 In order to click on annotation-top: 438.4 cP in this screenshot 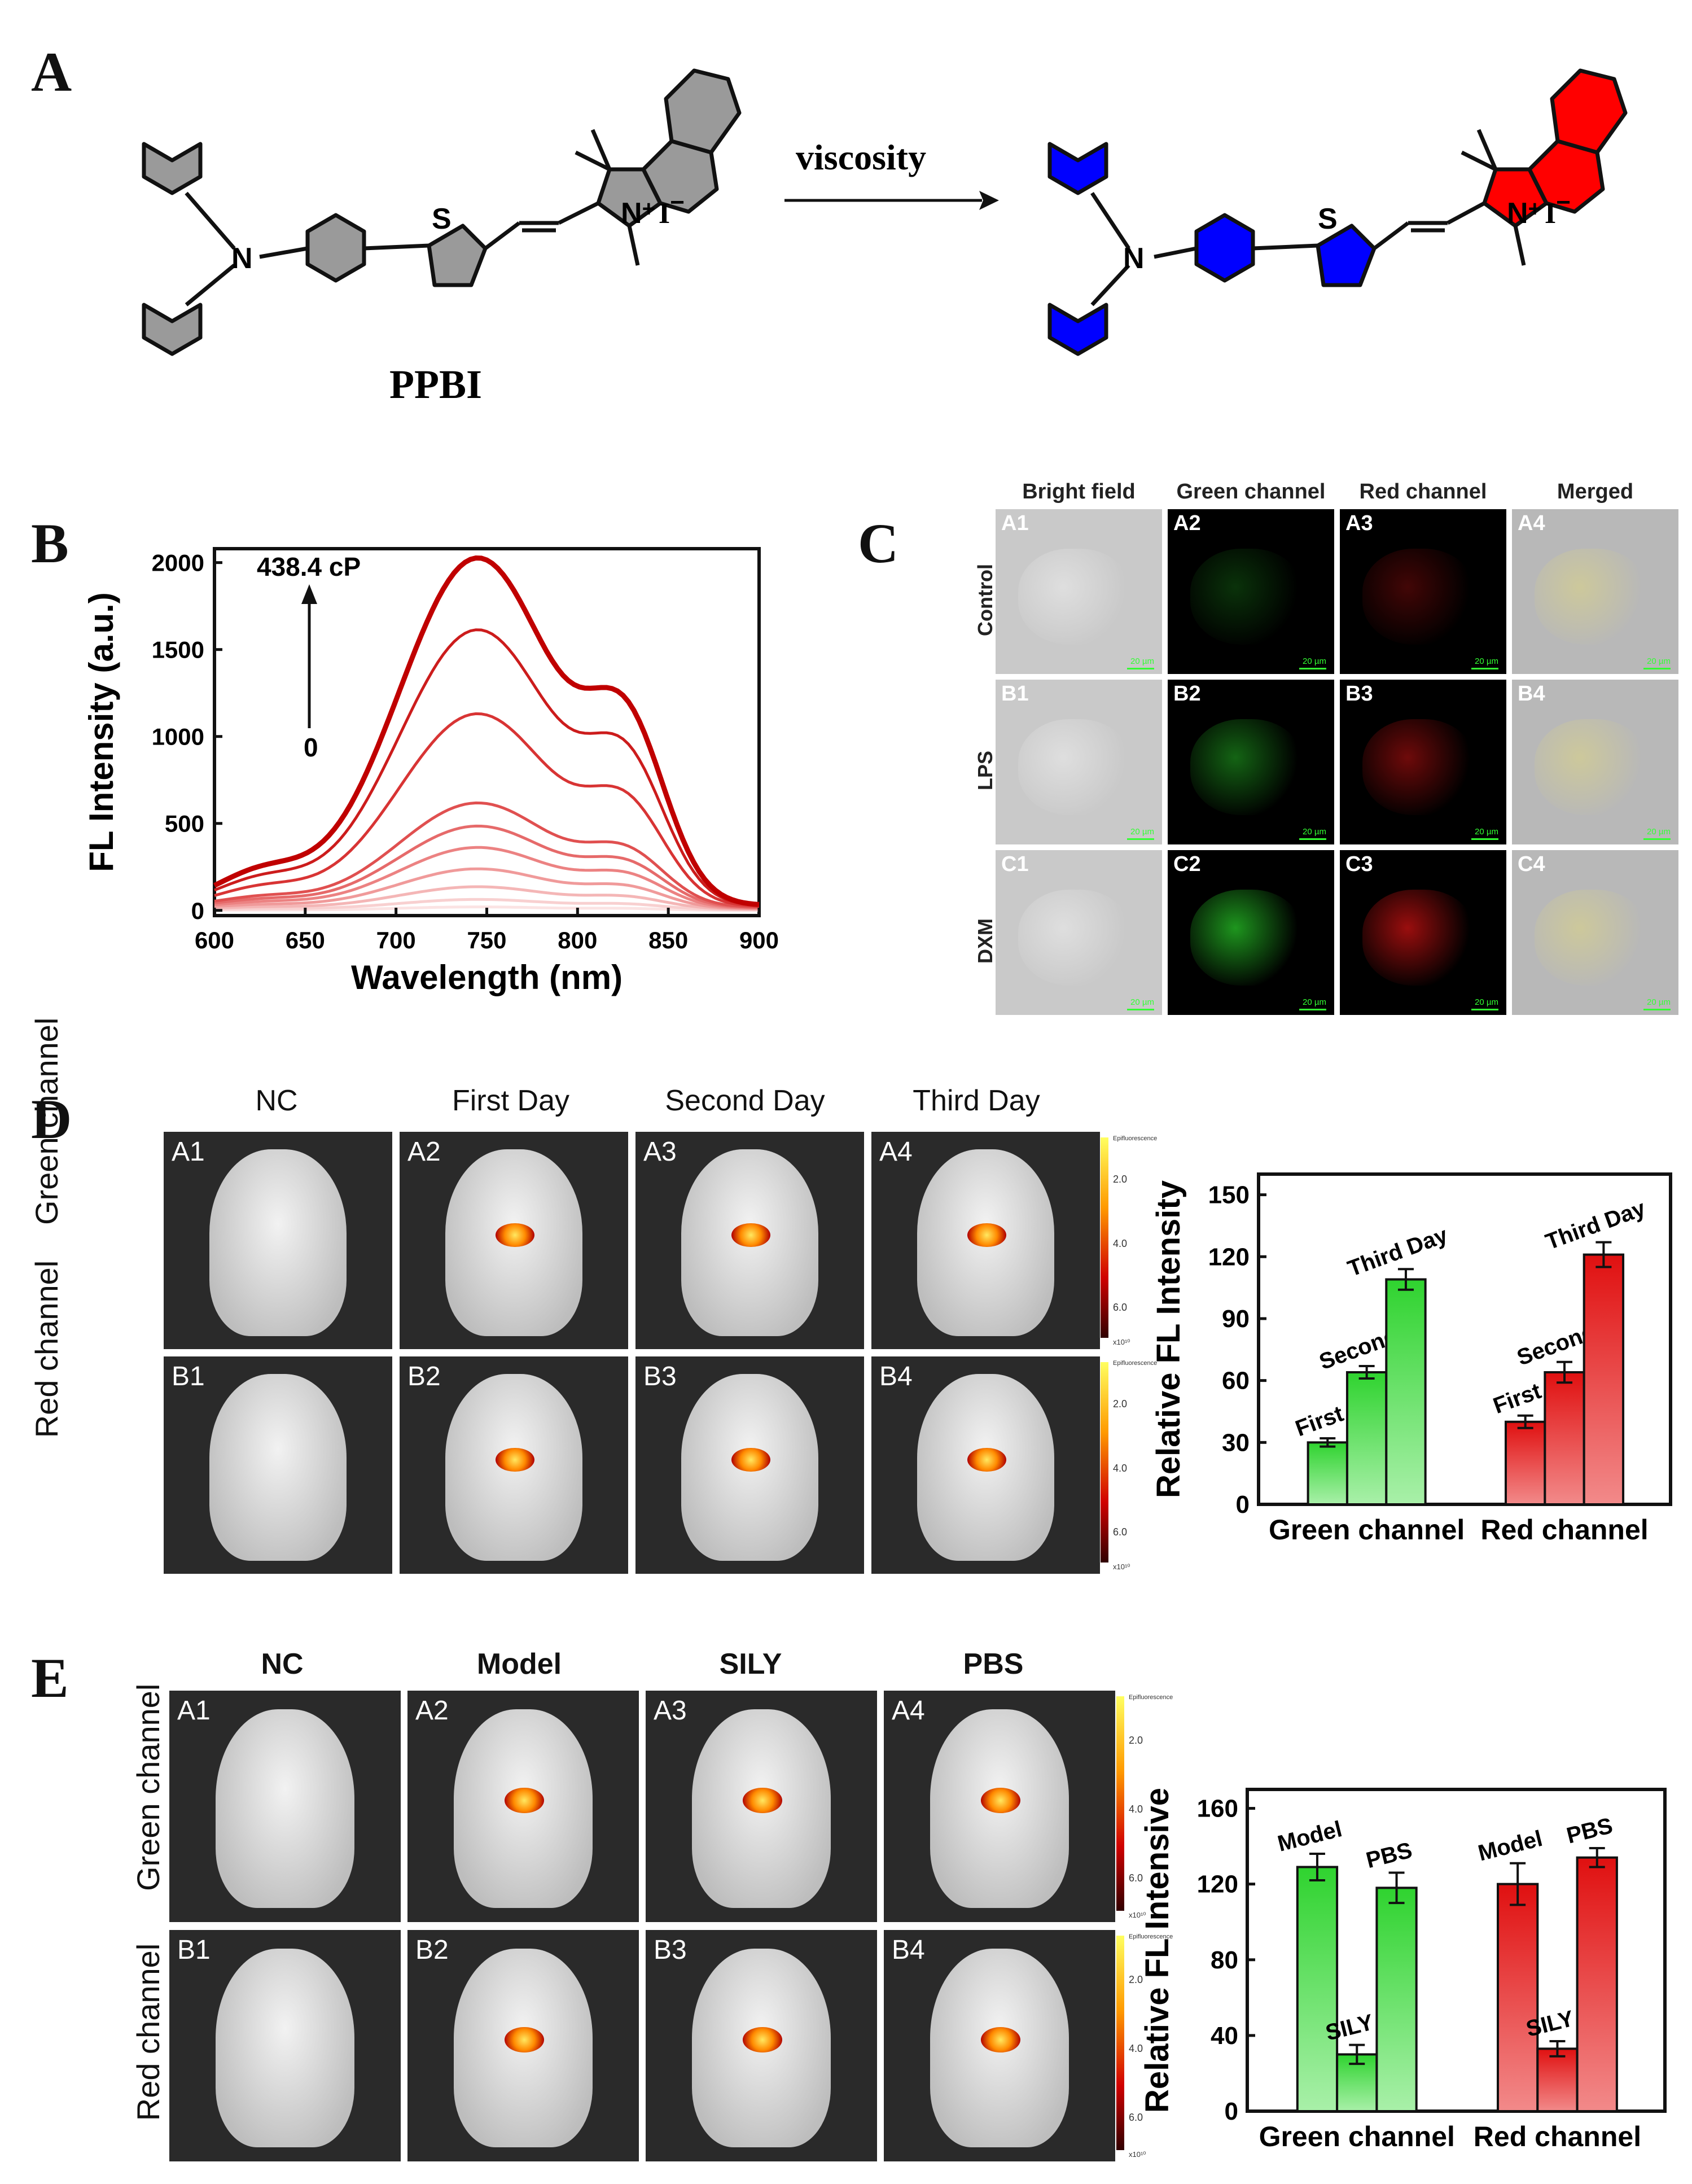, I will do `click(309, 566)`.